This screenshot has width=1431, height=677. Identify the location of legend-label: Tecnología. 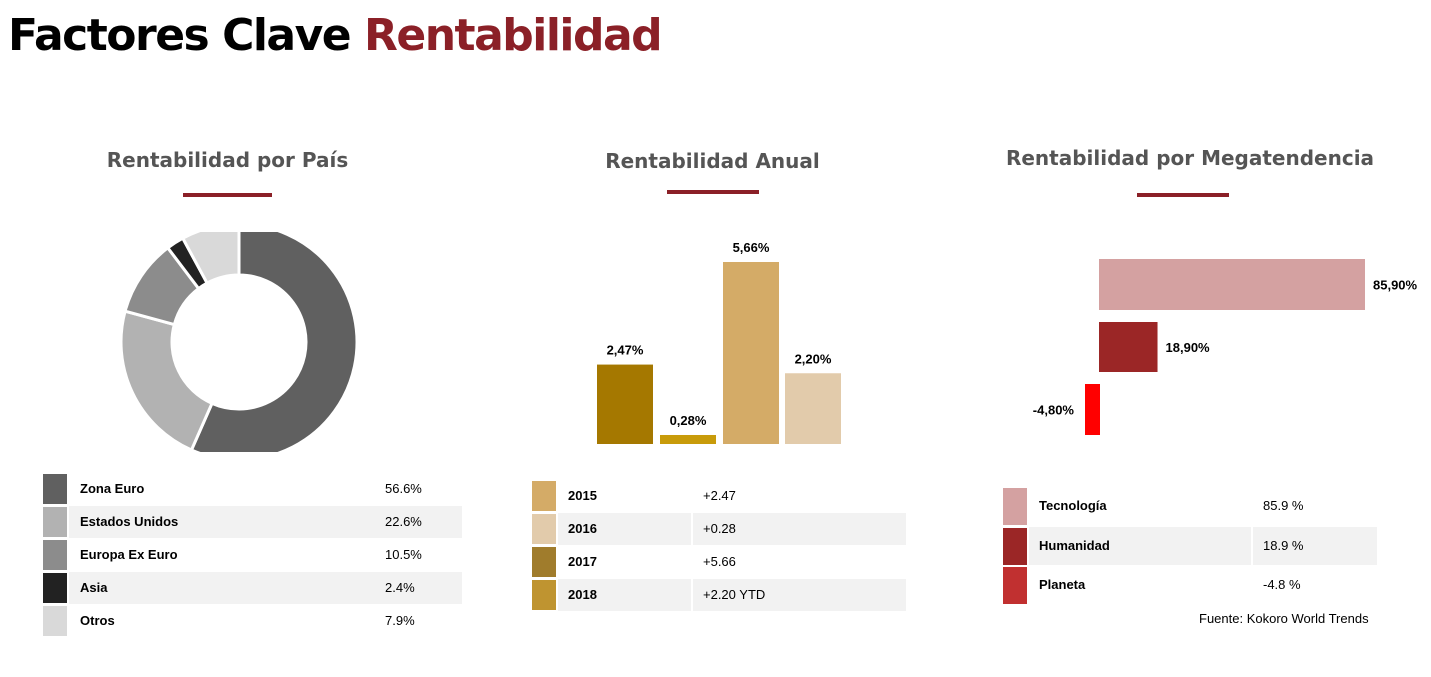
(1073, 505).